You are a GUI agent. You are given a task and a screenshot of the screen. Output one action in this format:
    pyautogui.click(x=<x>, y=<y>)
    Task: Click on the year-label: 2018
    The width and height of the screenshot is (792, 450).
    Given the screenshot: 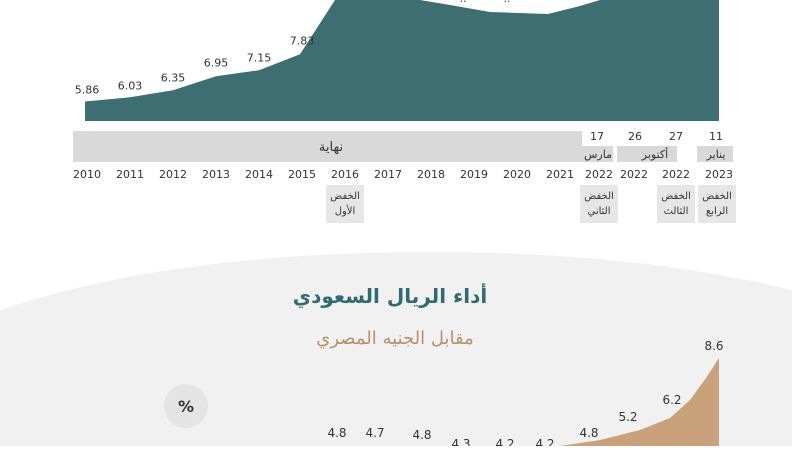 What is the action you would take?
    pyautogui.click(x=431, y=174)
    